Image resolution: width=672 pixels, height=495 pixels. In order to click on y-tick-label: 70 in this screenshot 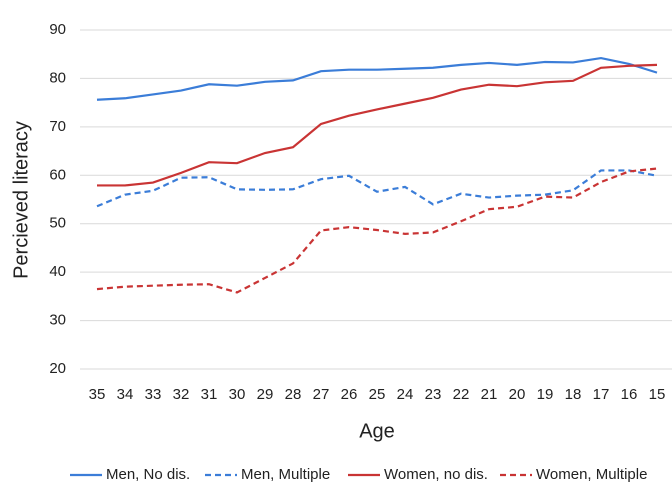, I will do `click(57, 126)`.